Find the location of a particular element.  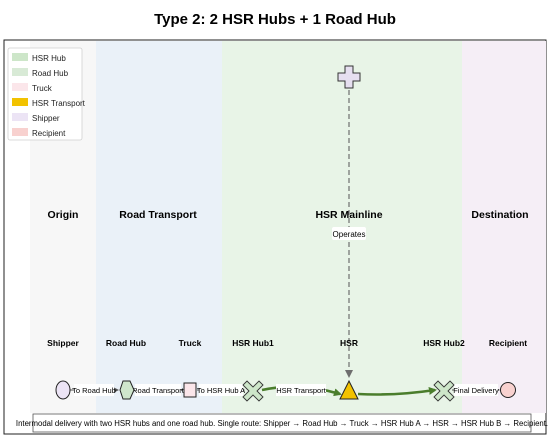

caption-box is located at coordinates (282, 423).